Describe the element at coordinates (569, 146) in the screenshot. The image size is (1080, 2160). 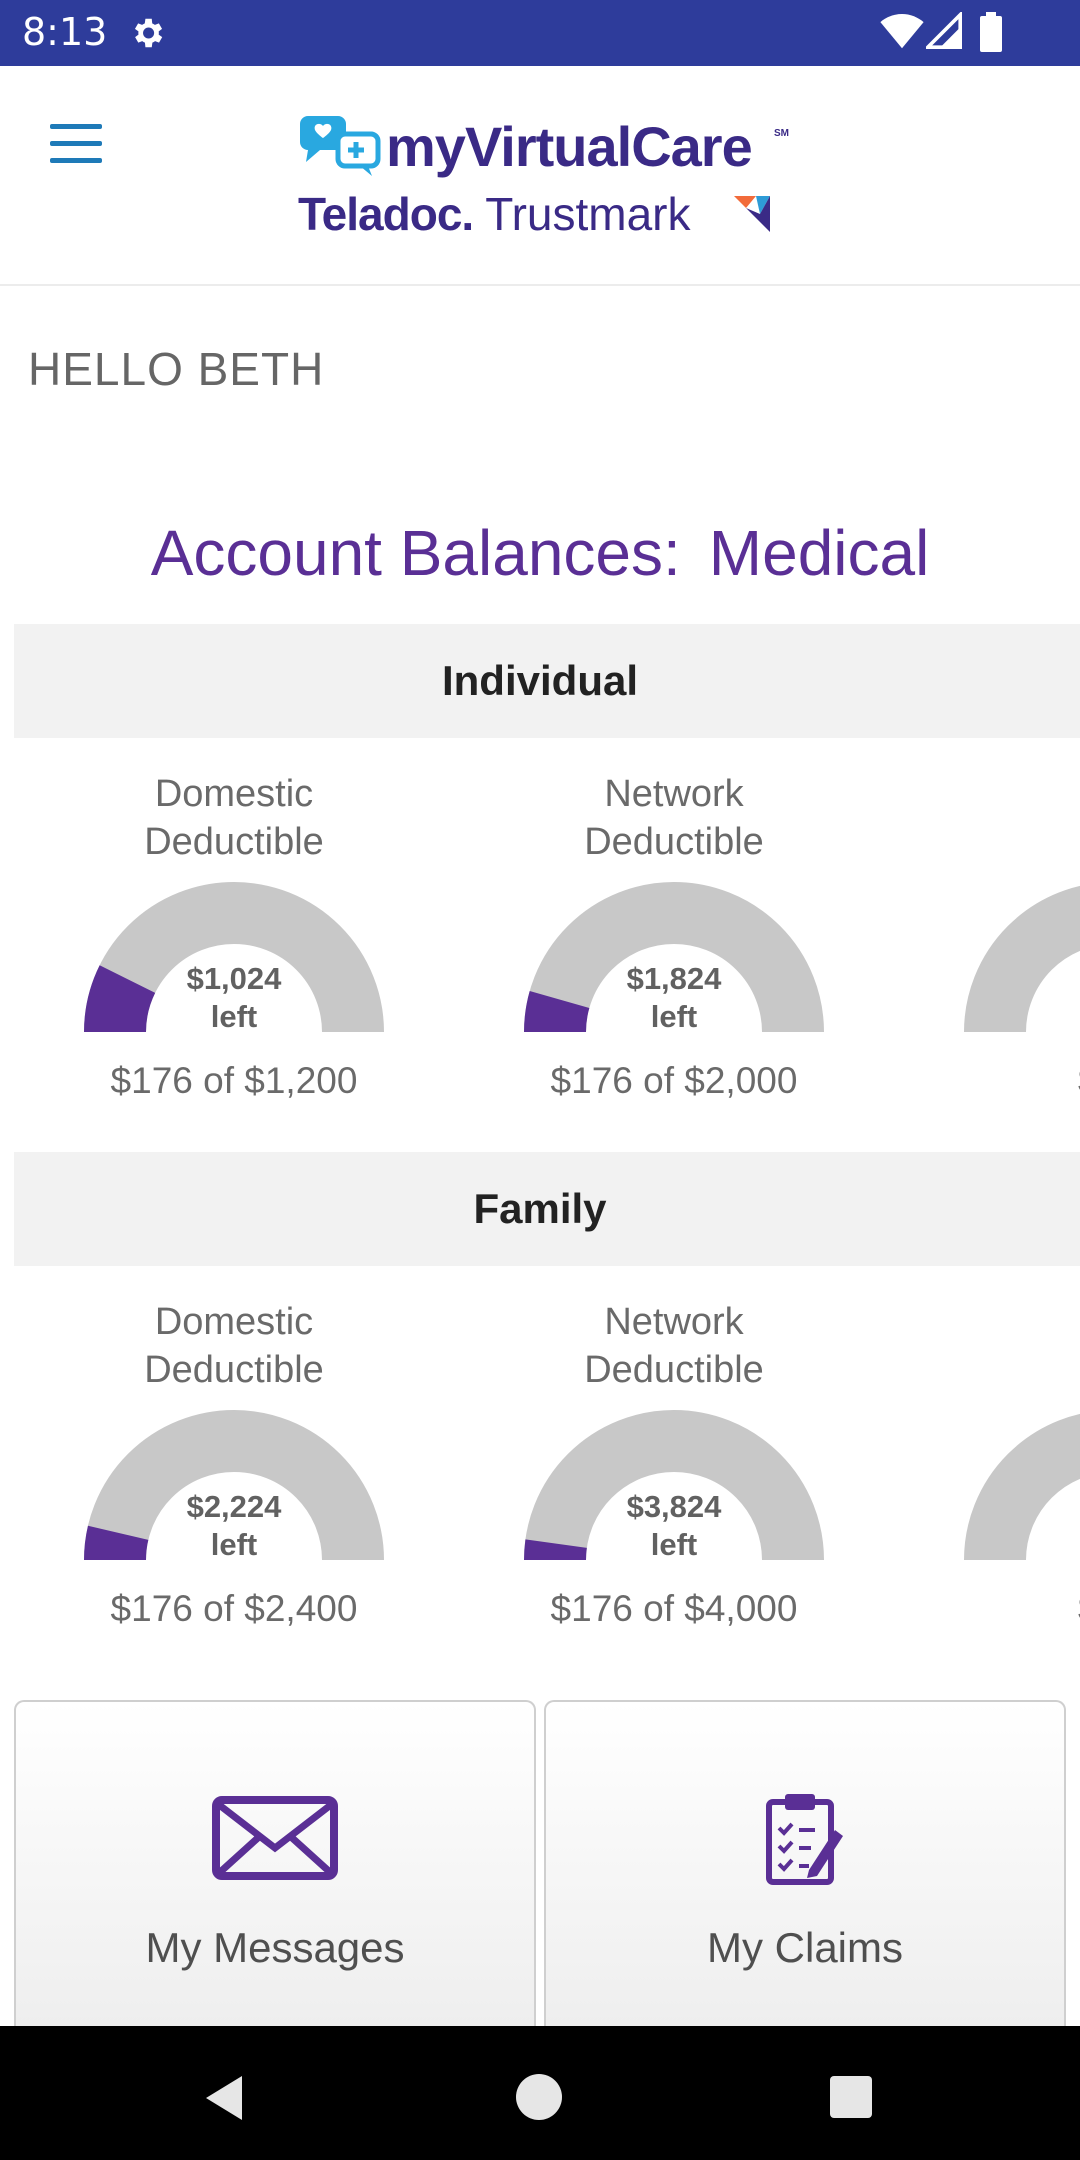
I see `logo-text: myVirtualCare` at that location.